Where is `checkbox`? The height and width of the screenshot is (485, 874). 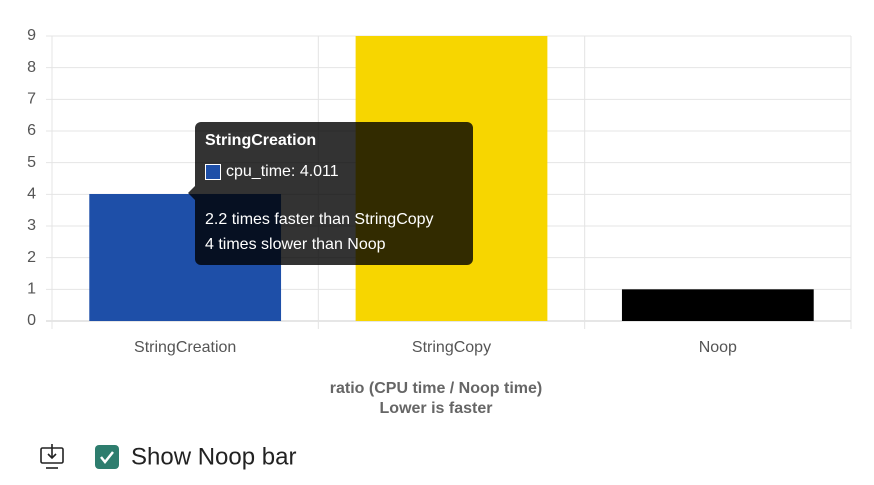
checkbox is located at coordinates (107, 457).